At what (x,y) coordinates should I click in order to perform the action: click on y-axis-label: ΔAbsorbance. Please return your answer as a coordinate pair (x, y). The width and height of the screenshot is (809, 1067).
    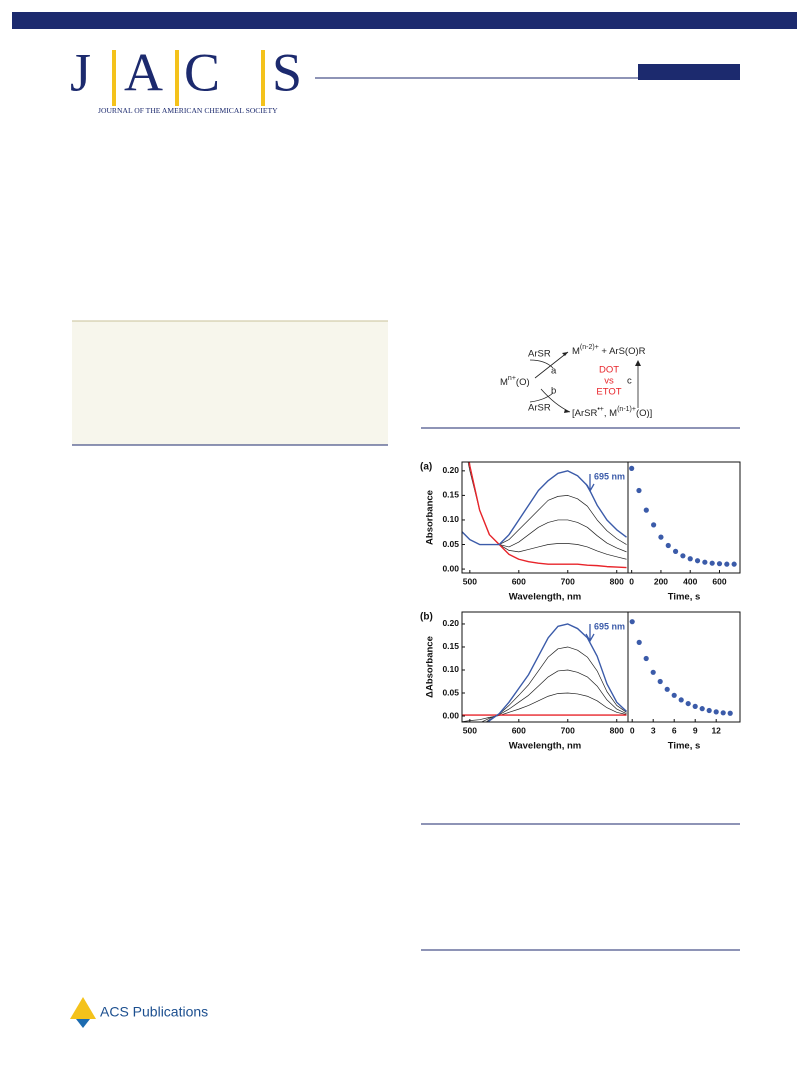
    Looking at the image, I should click on (430, 667).